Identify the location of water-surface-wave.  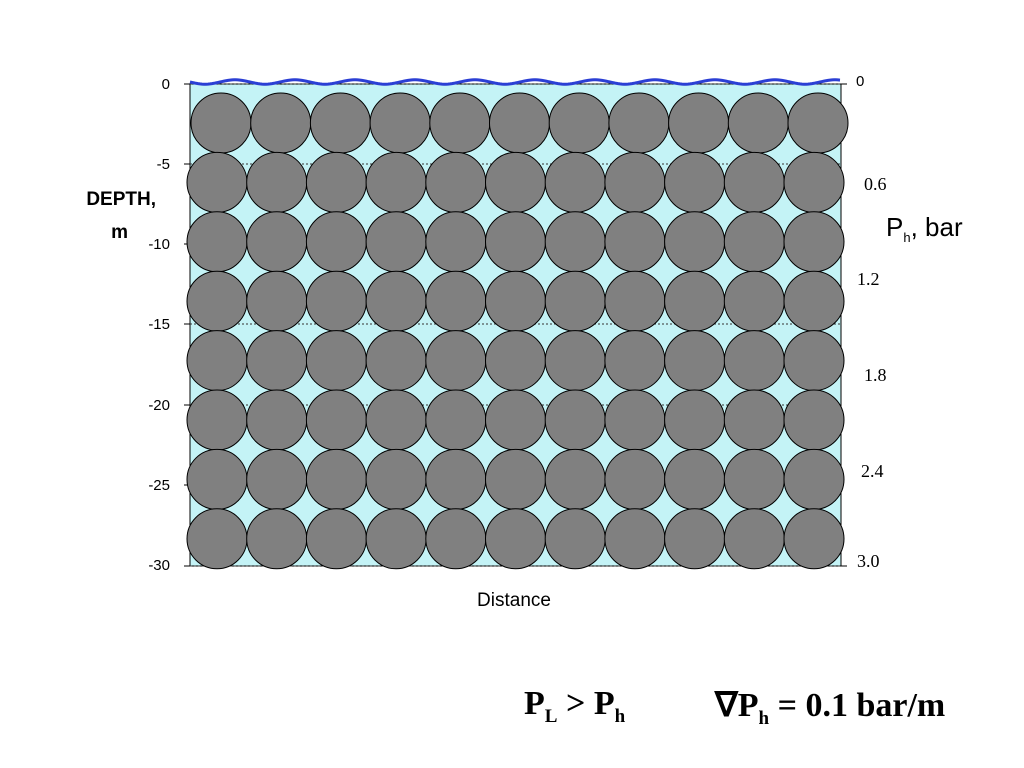
(515, 82).